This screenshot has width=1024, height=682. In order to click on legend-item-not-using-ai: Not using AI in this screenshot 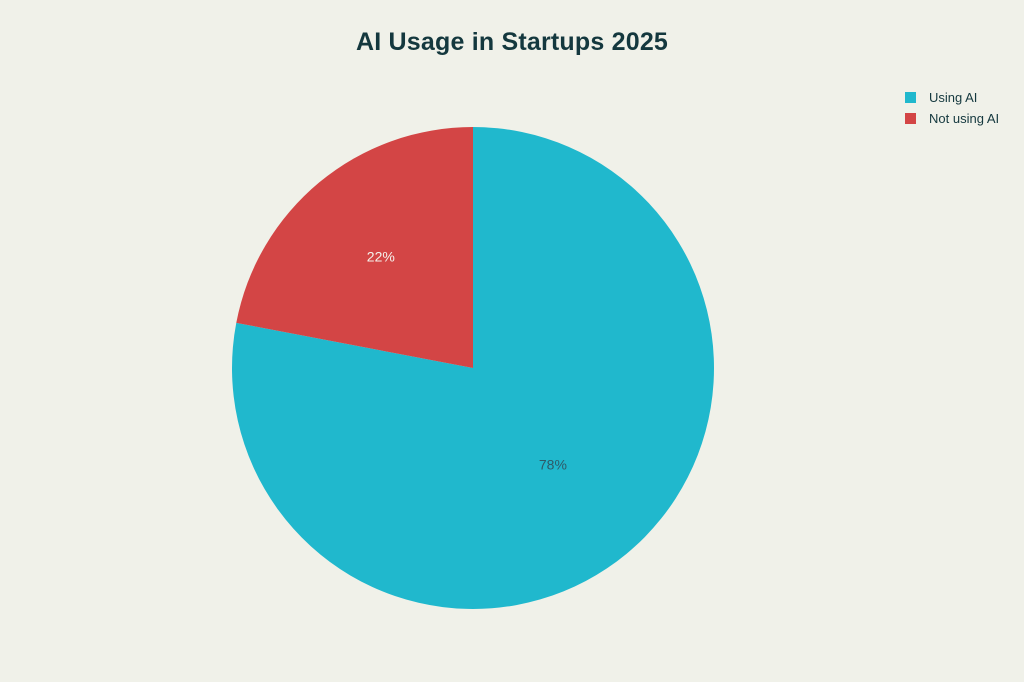, I will do `click(952, 118)`.